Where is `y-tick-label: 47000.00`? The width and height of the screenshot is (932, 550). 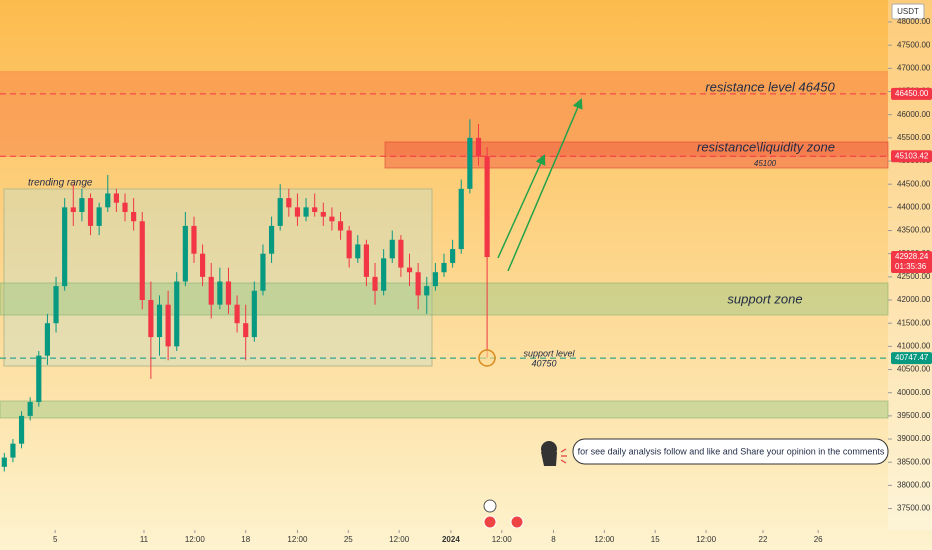 y-tick-label: 47000.00 is located at coordinates (914, 67).